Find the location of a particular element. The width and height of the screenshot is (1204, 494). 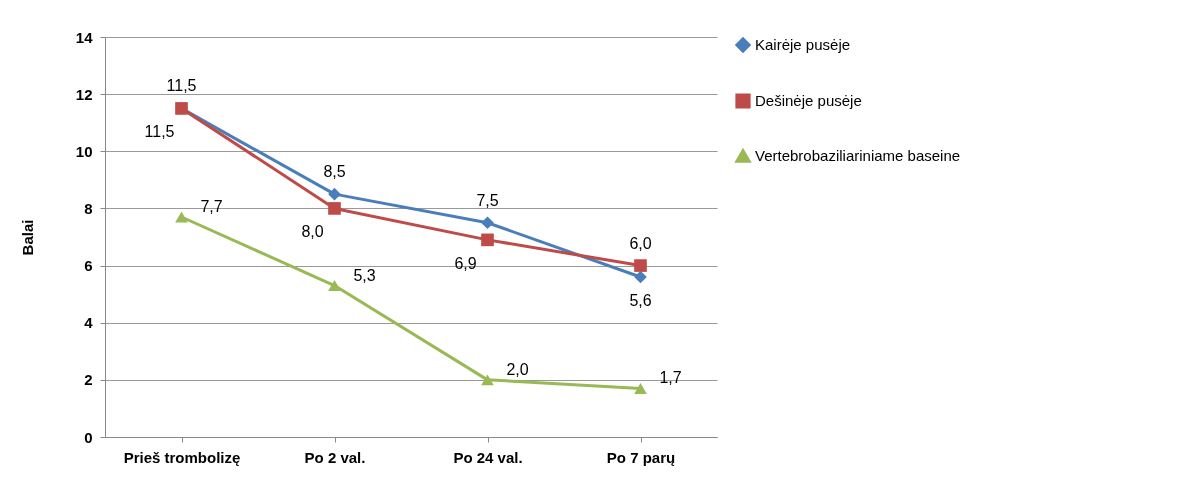

data-label: 7,5 is located at coordinates (487, 200).